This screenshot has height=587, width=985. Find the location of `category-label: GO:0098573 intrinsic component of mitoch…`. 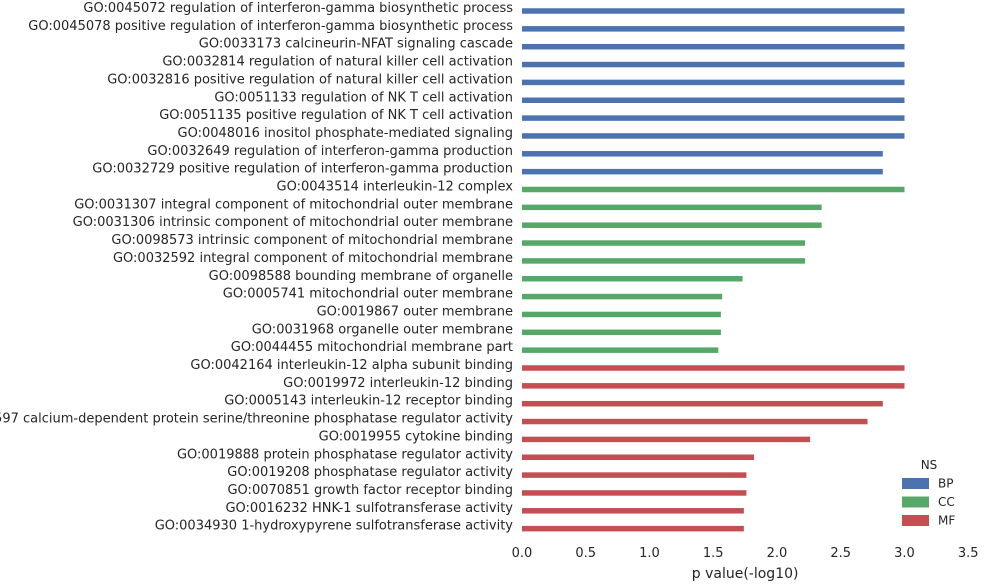

category-label: GO:0098573 intrinsic component of mitoch… is located at coordinates (312, 240).